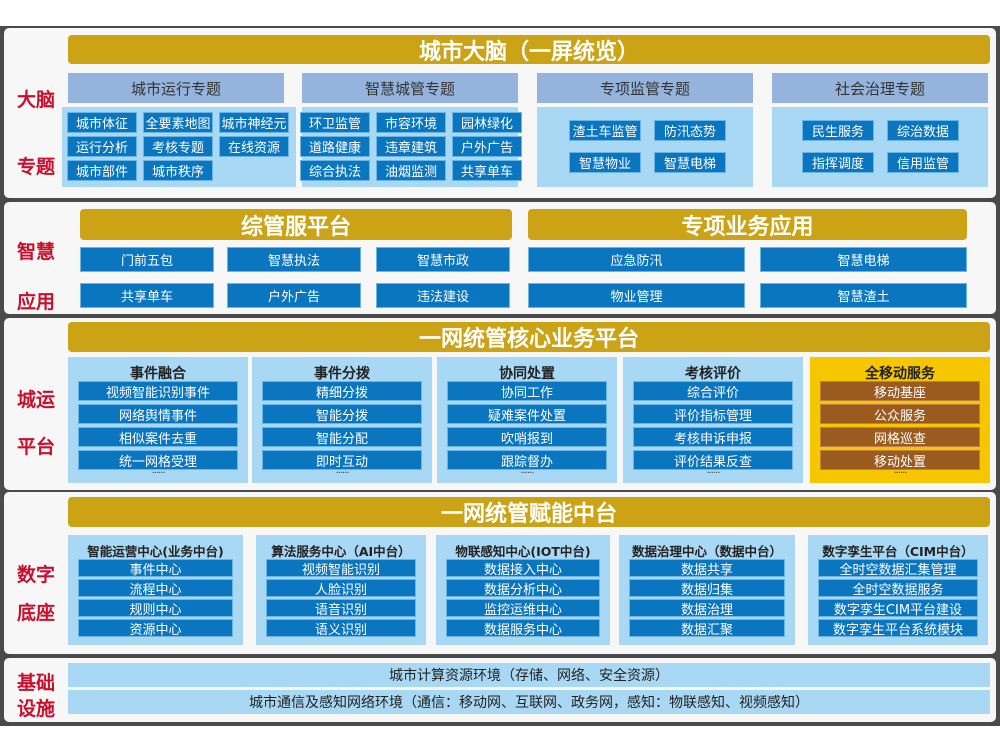 The width and height of the screenshot is (1000, 750). I want to click on module-item: 移动处置, so click(900, 460).